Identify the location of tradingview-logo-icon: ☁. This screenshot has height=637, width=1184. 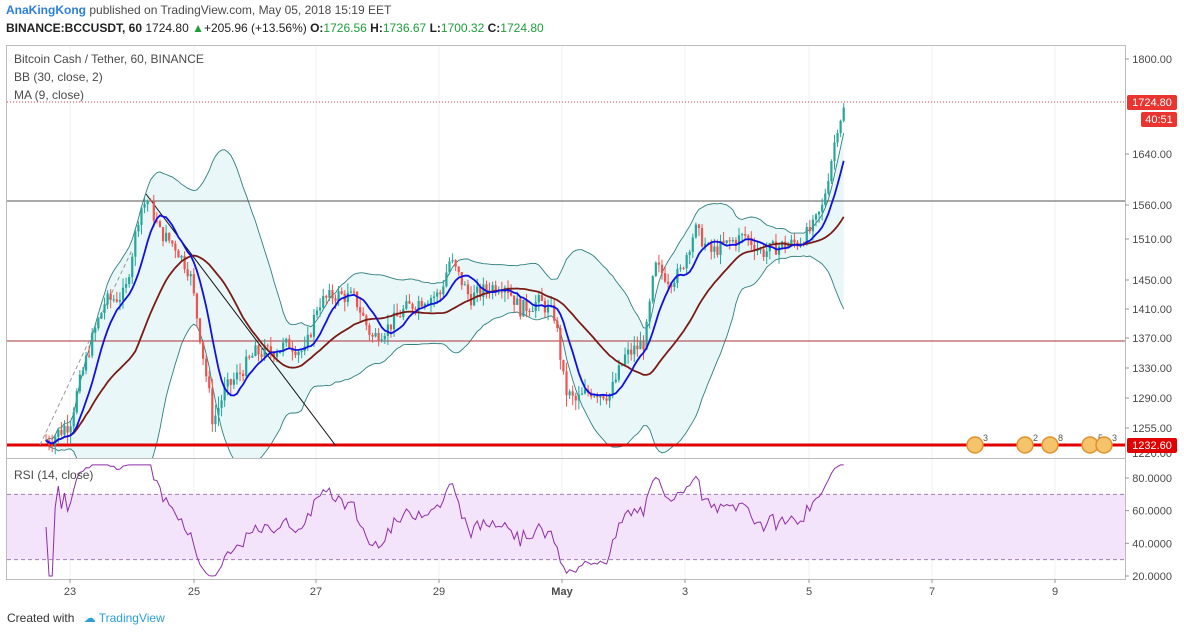
(89, 618).